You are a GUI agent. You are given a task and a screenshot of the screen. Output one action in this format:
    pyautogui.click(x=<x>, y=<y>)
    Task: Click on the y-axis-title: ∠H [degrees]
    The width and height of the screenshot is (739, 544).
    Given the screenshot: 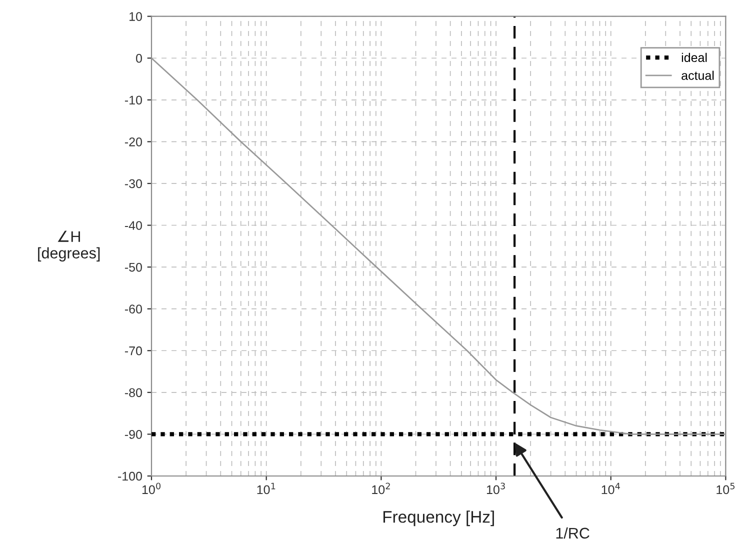 What is the action you would take?
    pyautogui.click(x=69, y=246)
    